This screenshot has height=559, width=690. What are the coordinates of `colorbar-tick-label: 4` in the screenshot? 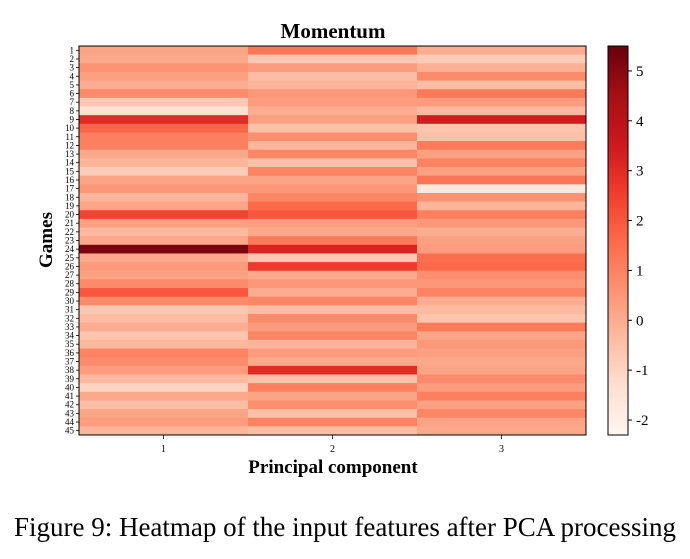 It's located at (640, 122).